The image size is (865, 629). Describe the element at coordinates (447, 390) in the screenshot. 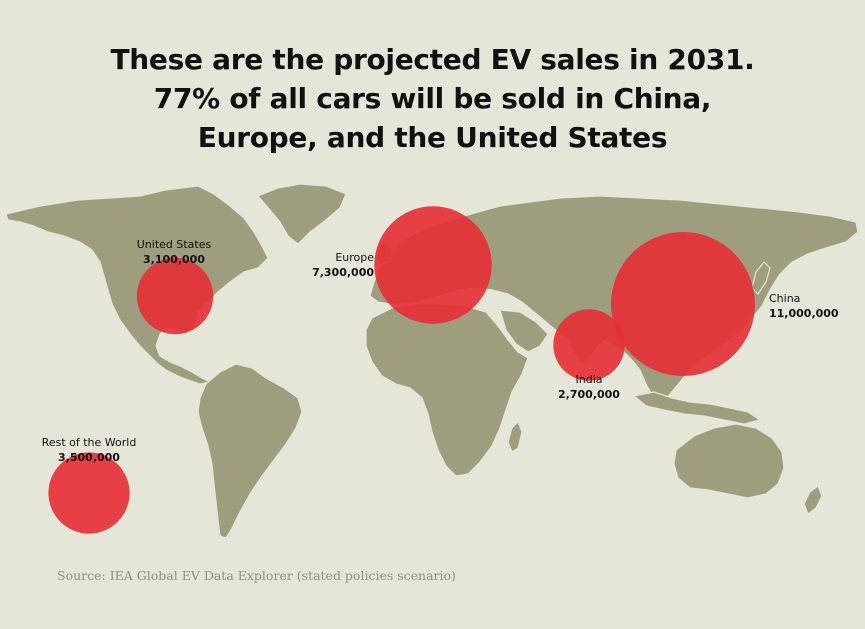

I see `land-africa` at that location.